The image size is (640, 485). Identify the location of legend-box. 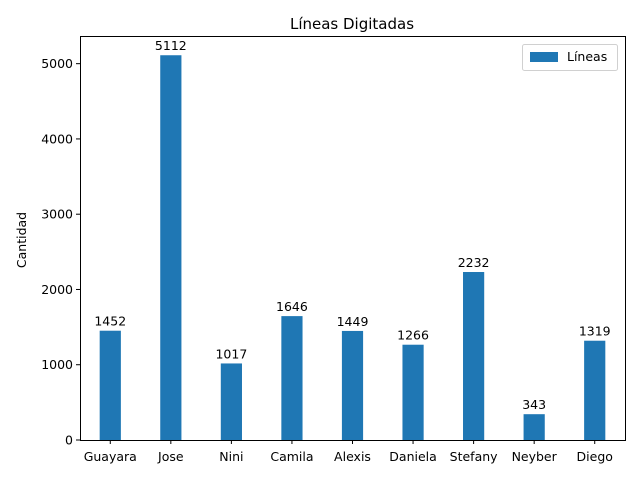
(570, 57).